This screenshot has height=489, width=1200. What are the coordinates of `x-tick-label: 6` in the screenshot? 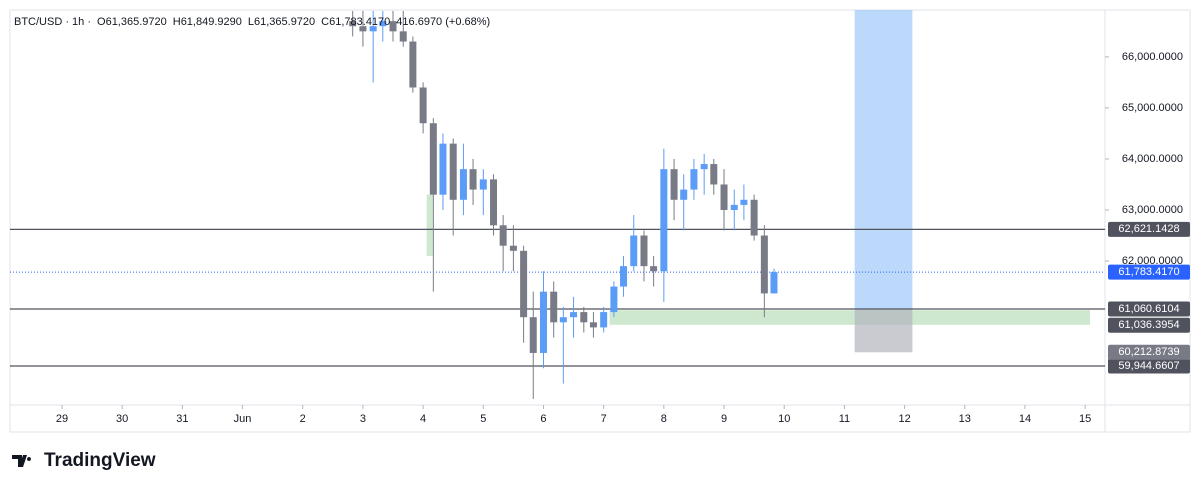 It's located at (543, 419).